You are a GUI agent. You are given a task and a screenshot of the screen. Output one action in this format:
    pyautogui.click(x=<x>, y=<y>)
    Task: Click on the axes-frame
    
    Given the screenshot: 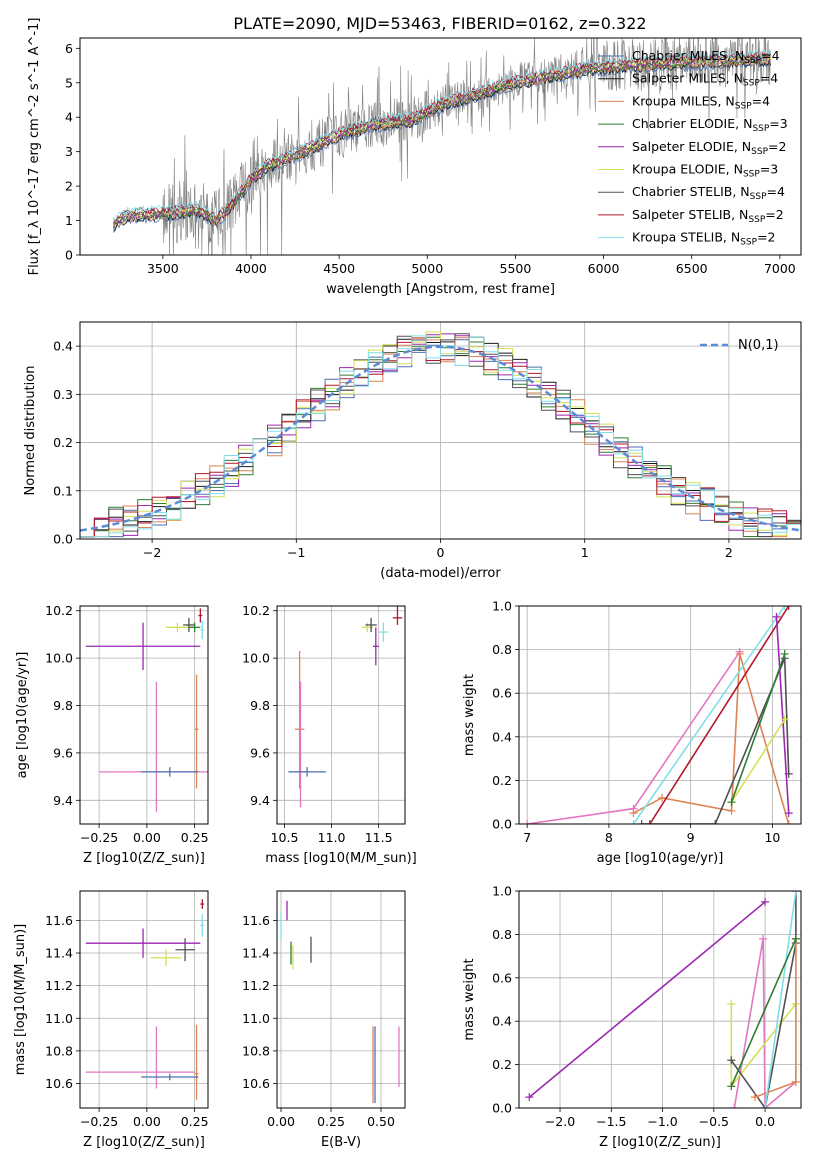 What is the action you would take?
    pyautogui.click(x=341, y=999)
    